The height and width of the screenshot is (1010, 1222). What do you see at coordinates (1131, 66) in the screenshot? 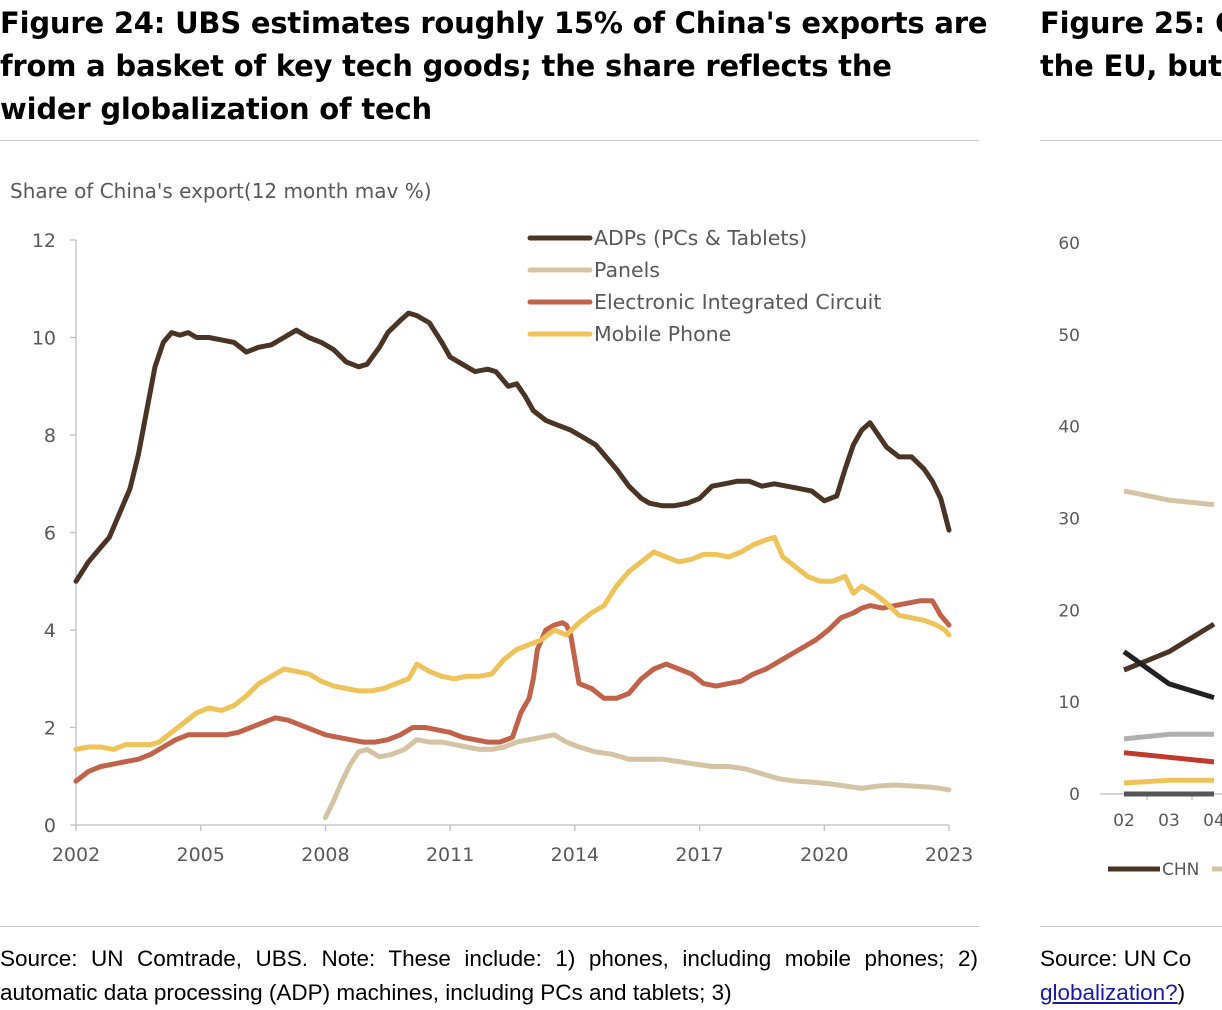
I see `figure-25-title-line2: the EU, but` at bounding box center [1131, 66].